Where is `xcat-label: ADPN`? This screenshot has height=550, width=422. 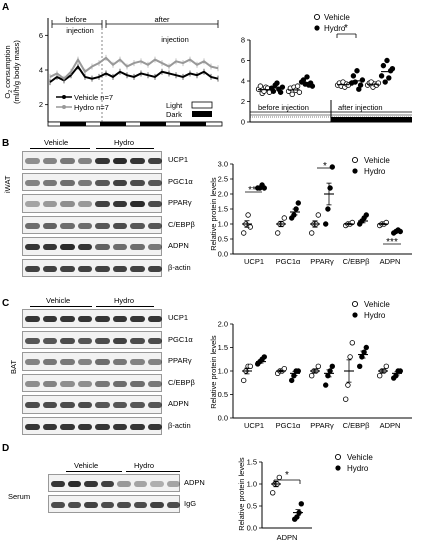
xcat-label: ADPN is located at coordinates (287, 537).